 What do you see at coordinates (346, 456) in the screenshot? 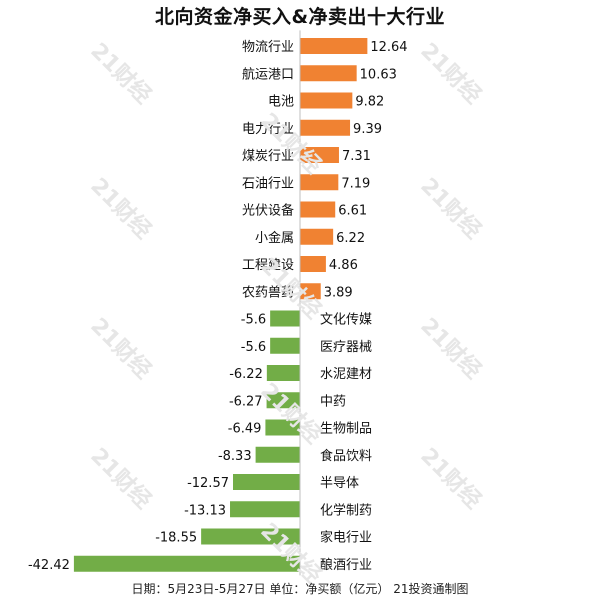
I see `category-label: 食品饮料` at bounding box center [346, 456].